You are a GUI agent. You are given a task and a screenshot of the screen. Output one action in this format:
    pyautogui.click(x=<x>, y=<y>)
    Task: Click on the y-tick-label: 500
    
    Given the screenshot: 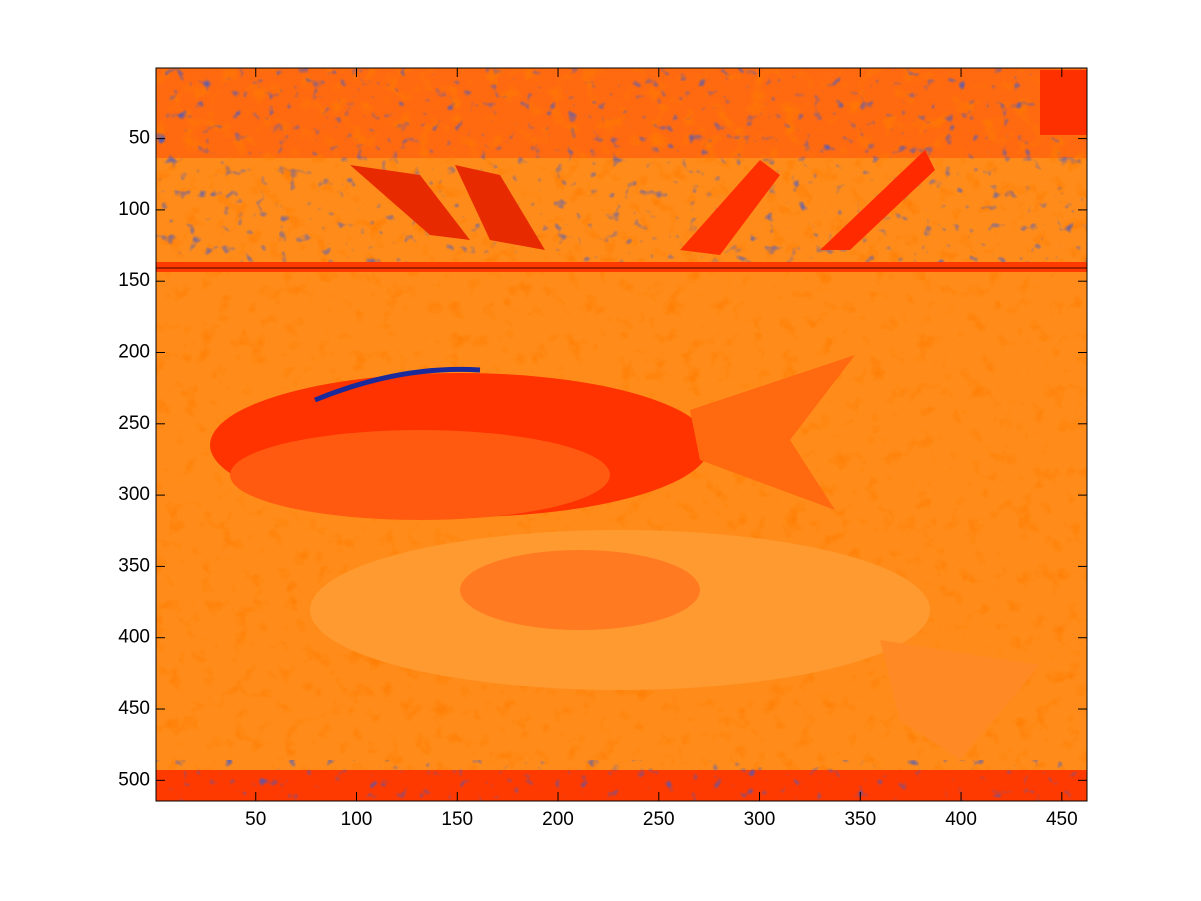 What is the action you would take?
    pyautogui.click(x=134, y=779)
    